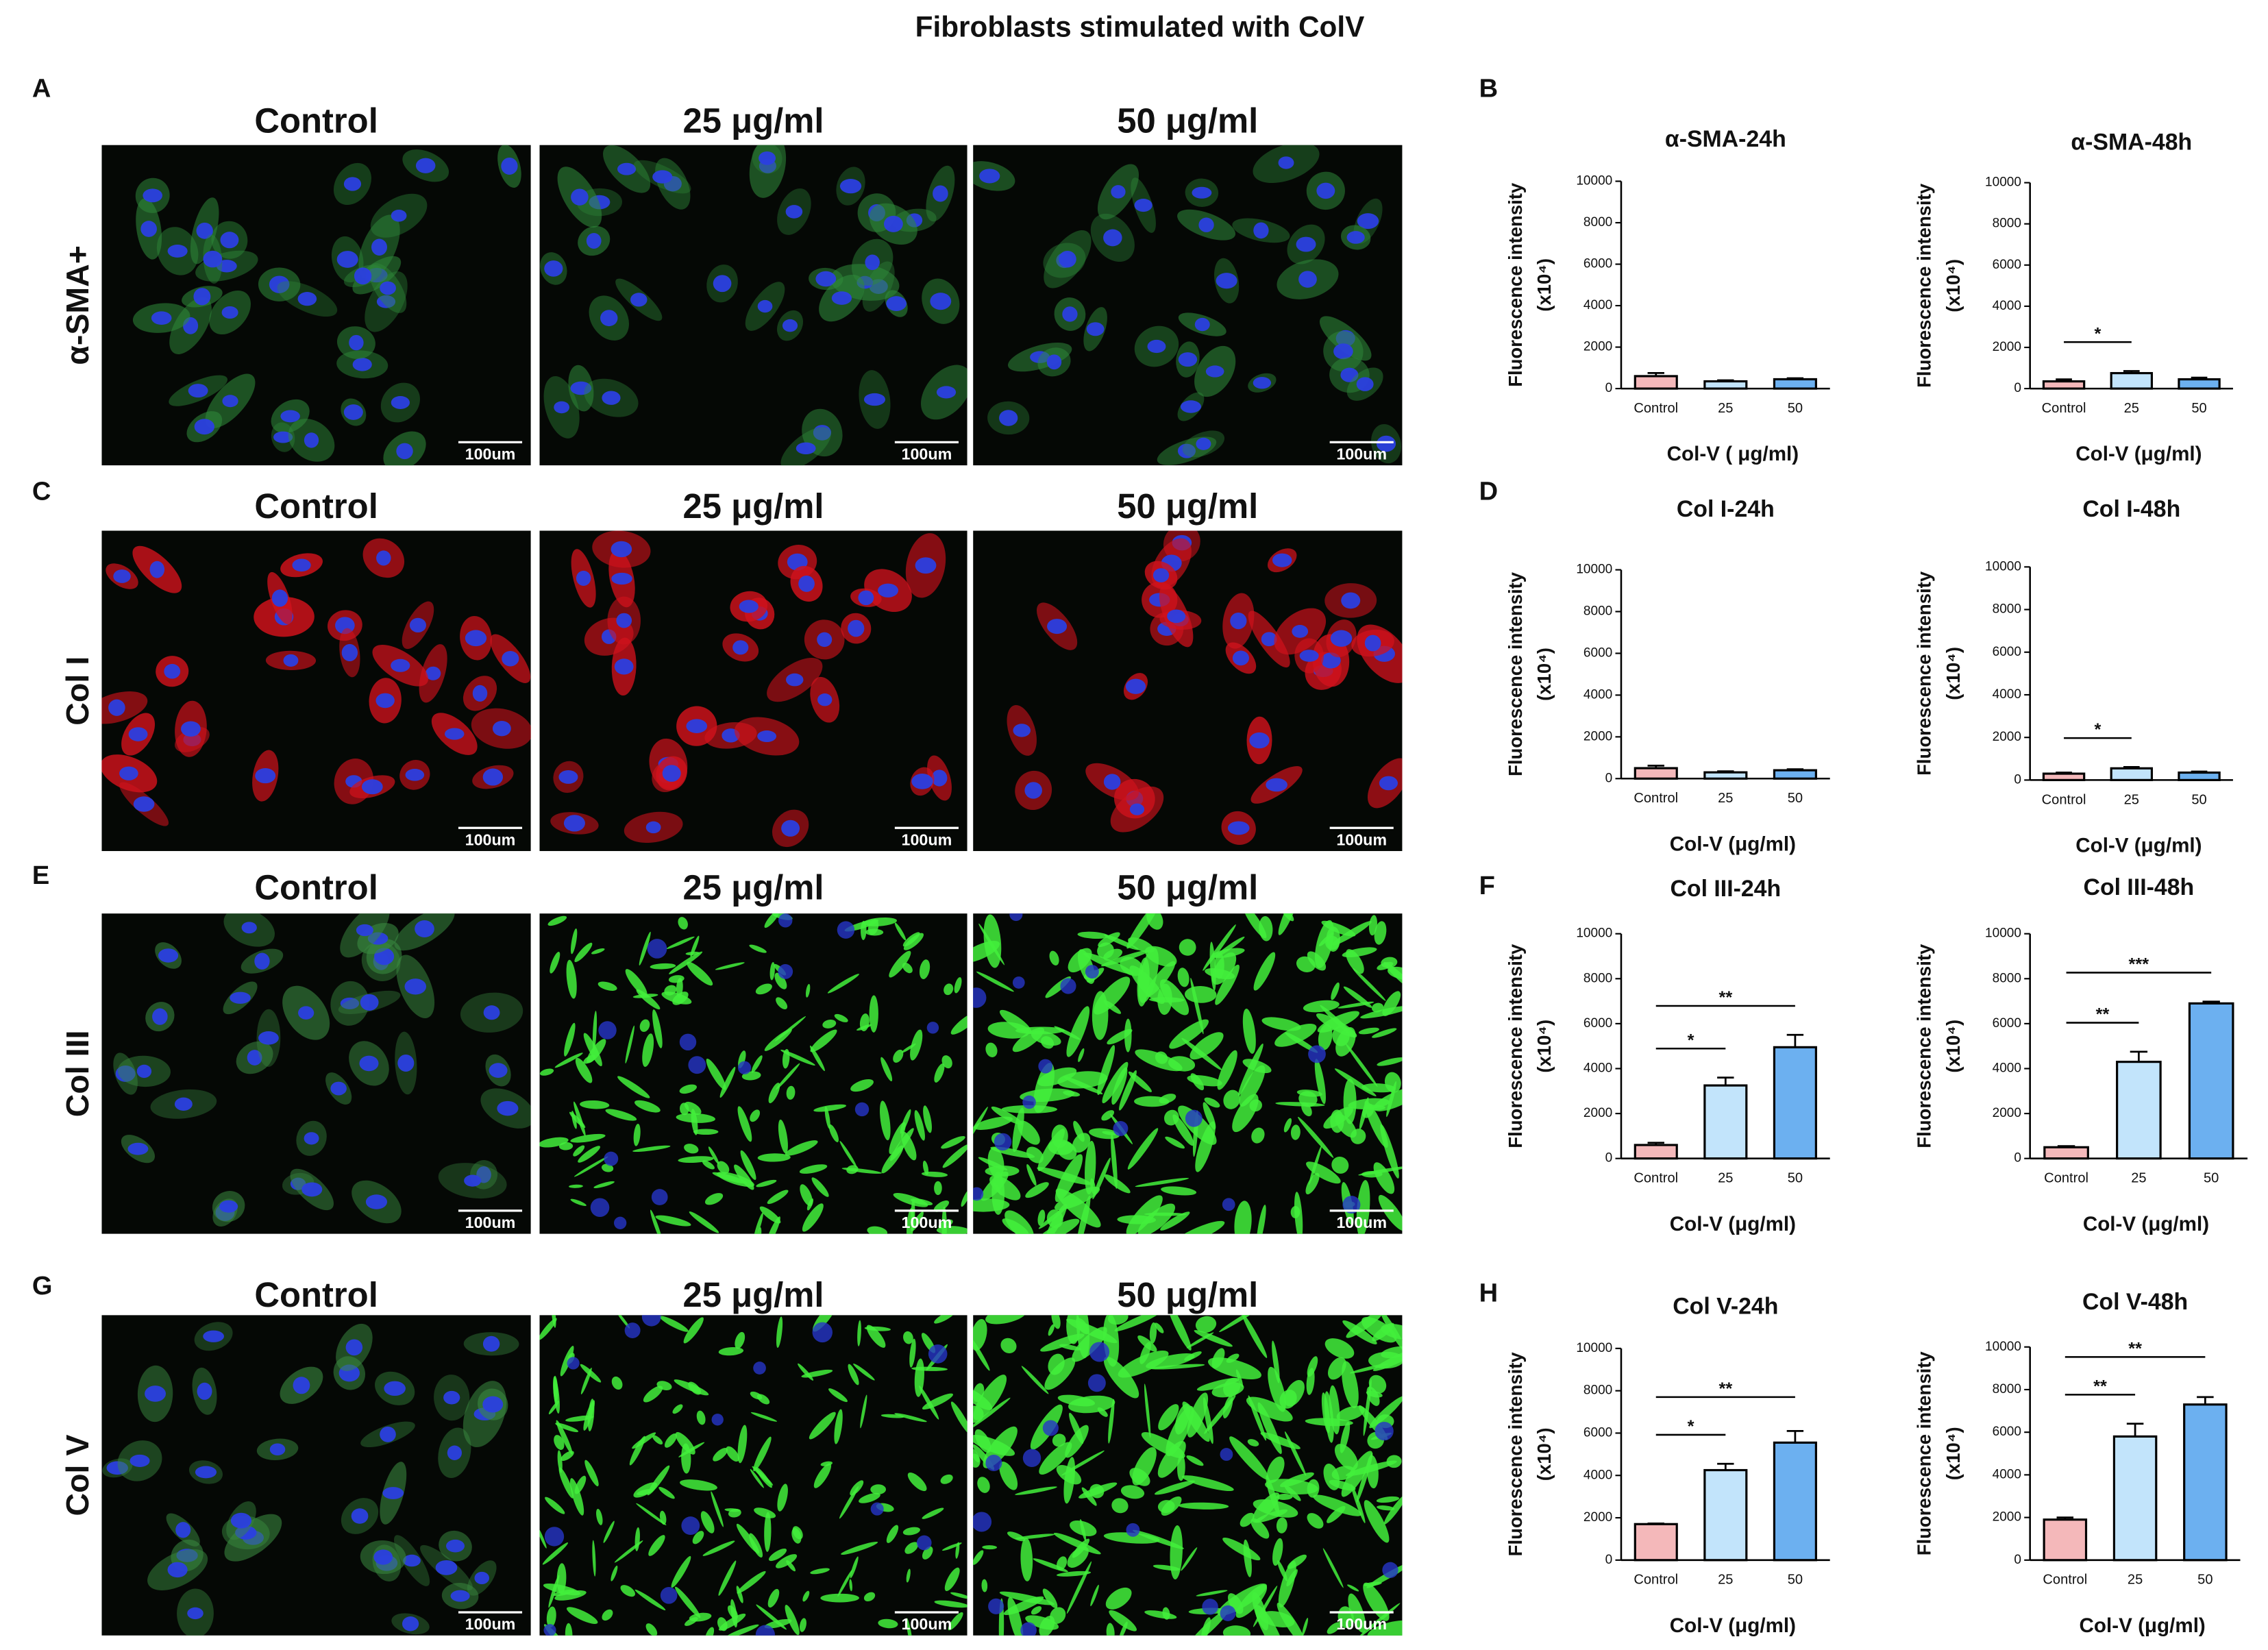 The height and width of the screenshot is (1650, 2268). Describe the element at coordinates (1597, 1475) in the screenshot. I see `y-tick-label: 4000` at that location.